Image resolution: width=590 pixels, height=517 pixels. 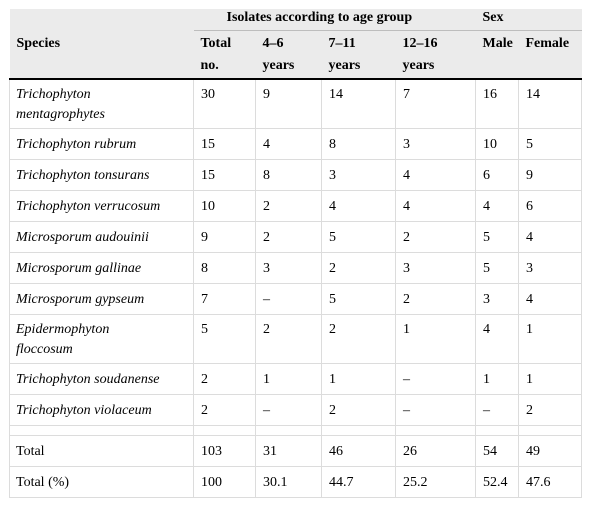 I want to click on table-row: Trichophyton tonsurans 15 8 3 4 6 9, so click(x=295, y=175).